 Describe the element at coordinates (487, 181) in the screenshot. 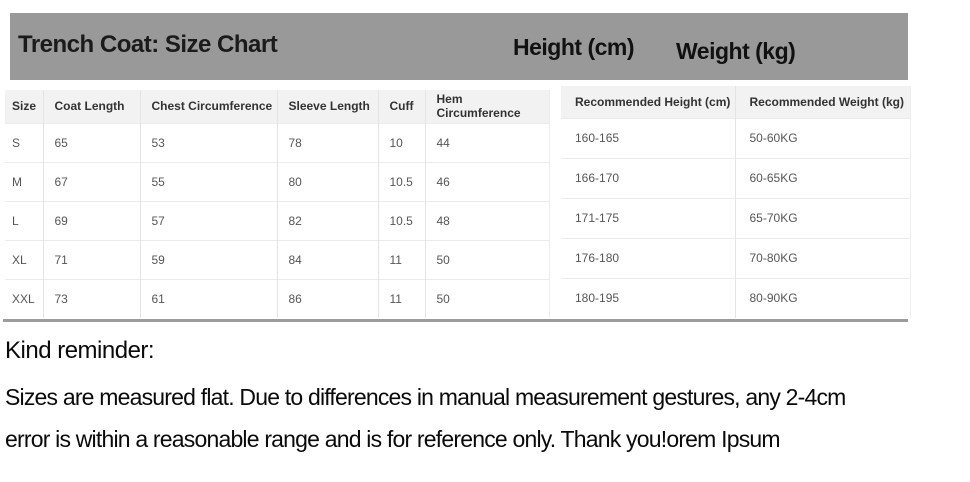

I see `table-cell: 46` at that location.